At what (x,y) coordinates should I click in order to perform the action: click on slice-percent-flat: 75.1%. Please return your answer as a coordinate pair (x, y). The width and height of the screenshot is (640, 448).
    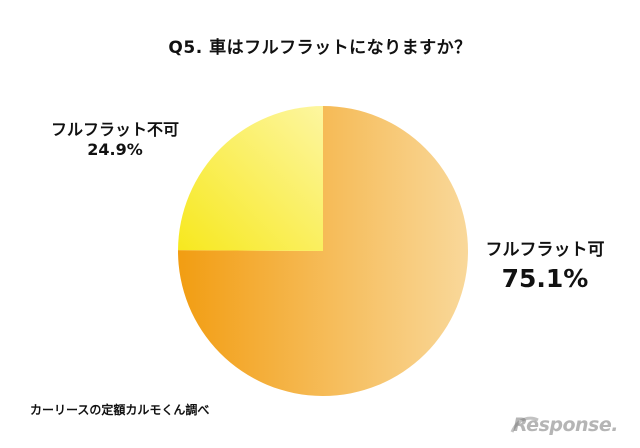
    Looking at the image, I should click on (545, 278).